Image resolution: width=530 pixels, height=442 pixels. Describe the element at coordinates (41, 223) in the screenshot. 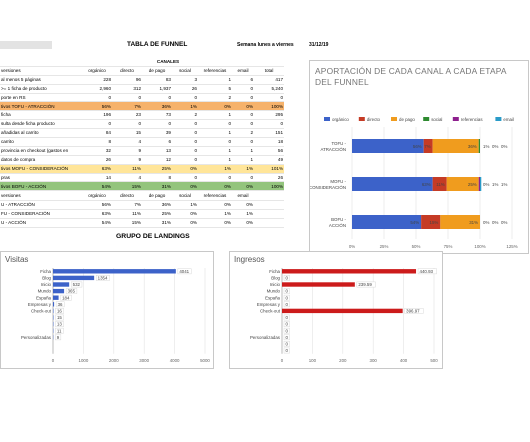

I see `row-label: U - ACCIÓN` at that location.